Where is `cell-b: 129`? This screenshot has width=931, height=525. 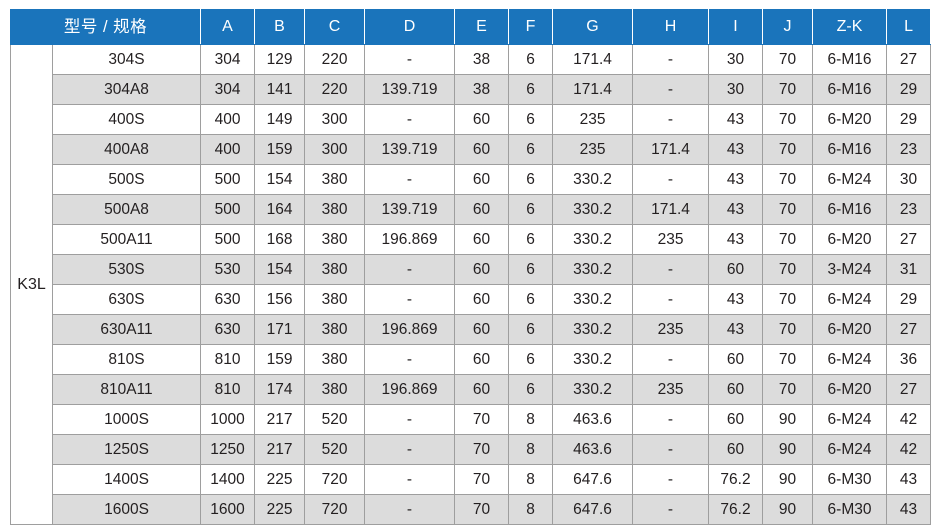 cell-b: 129 is located at coordinates (280, 60).